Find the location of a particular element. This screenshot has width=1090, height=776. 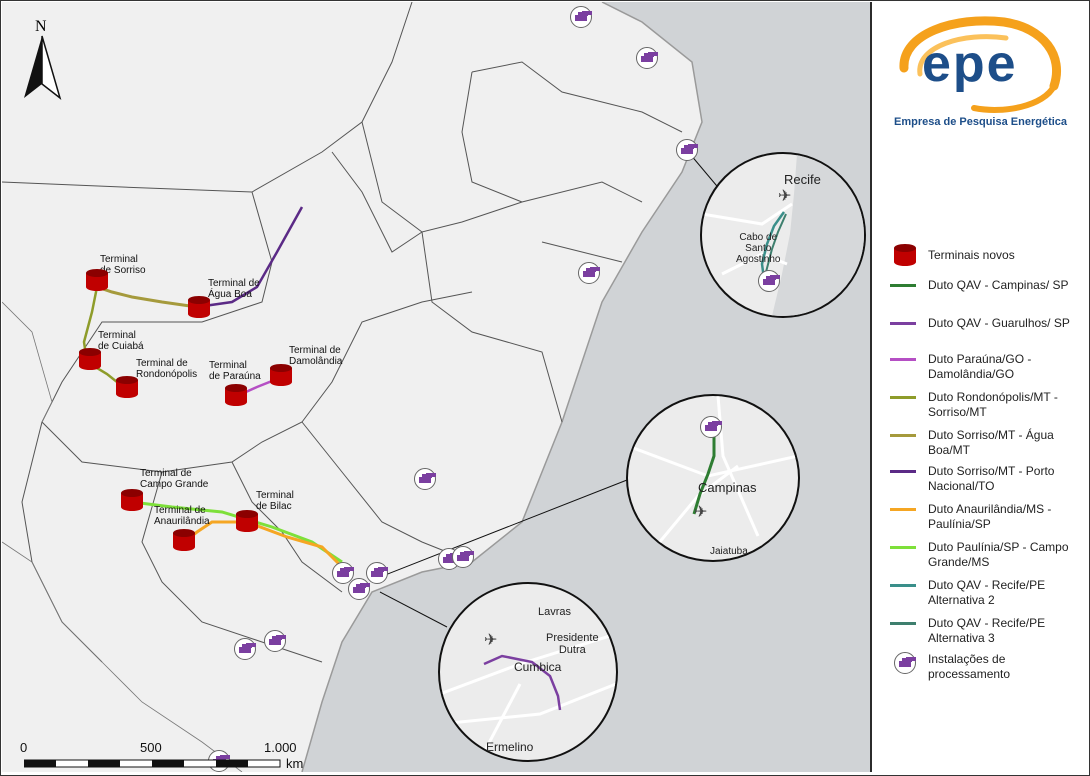

inset-place-label: Jaiatuba is located at coordinates (729, 551).